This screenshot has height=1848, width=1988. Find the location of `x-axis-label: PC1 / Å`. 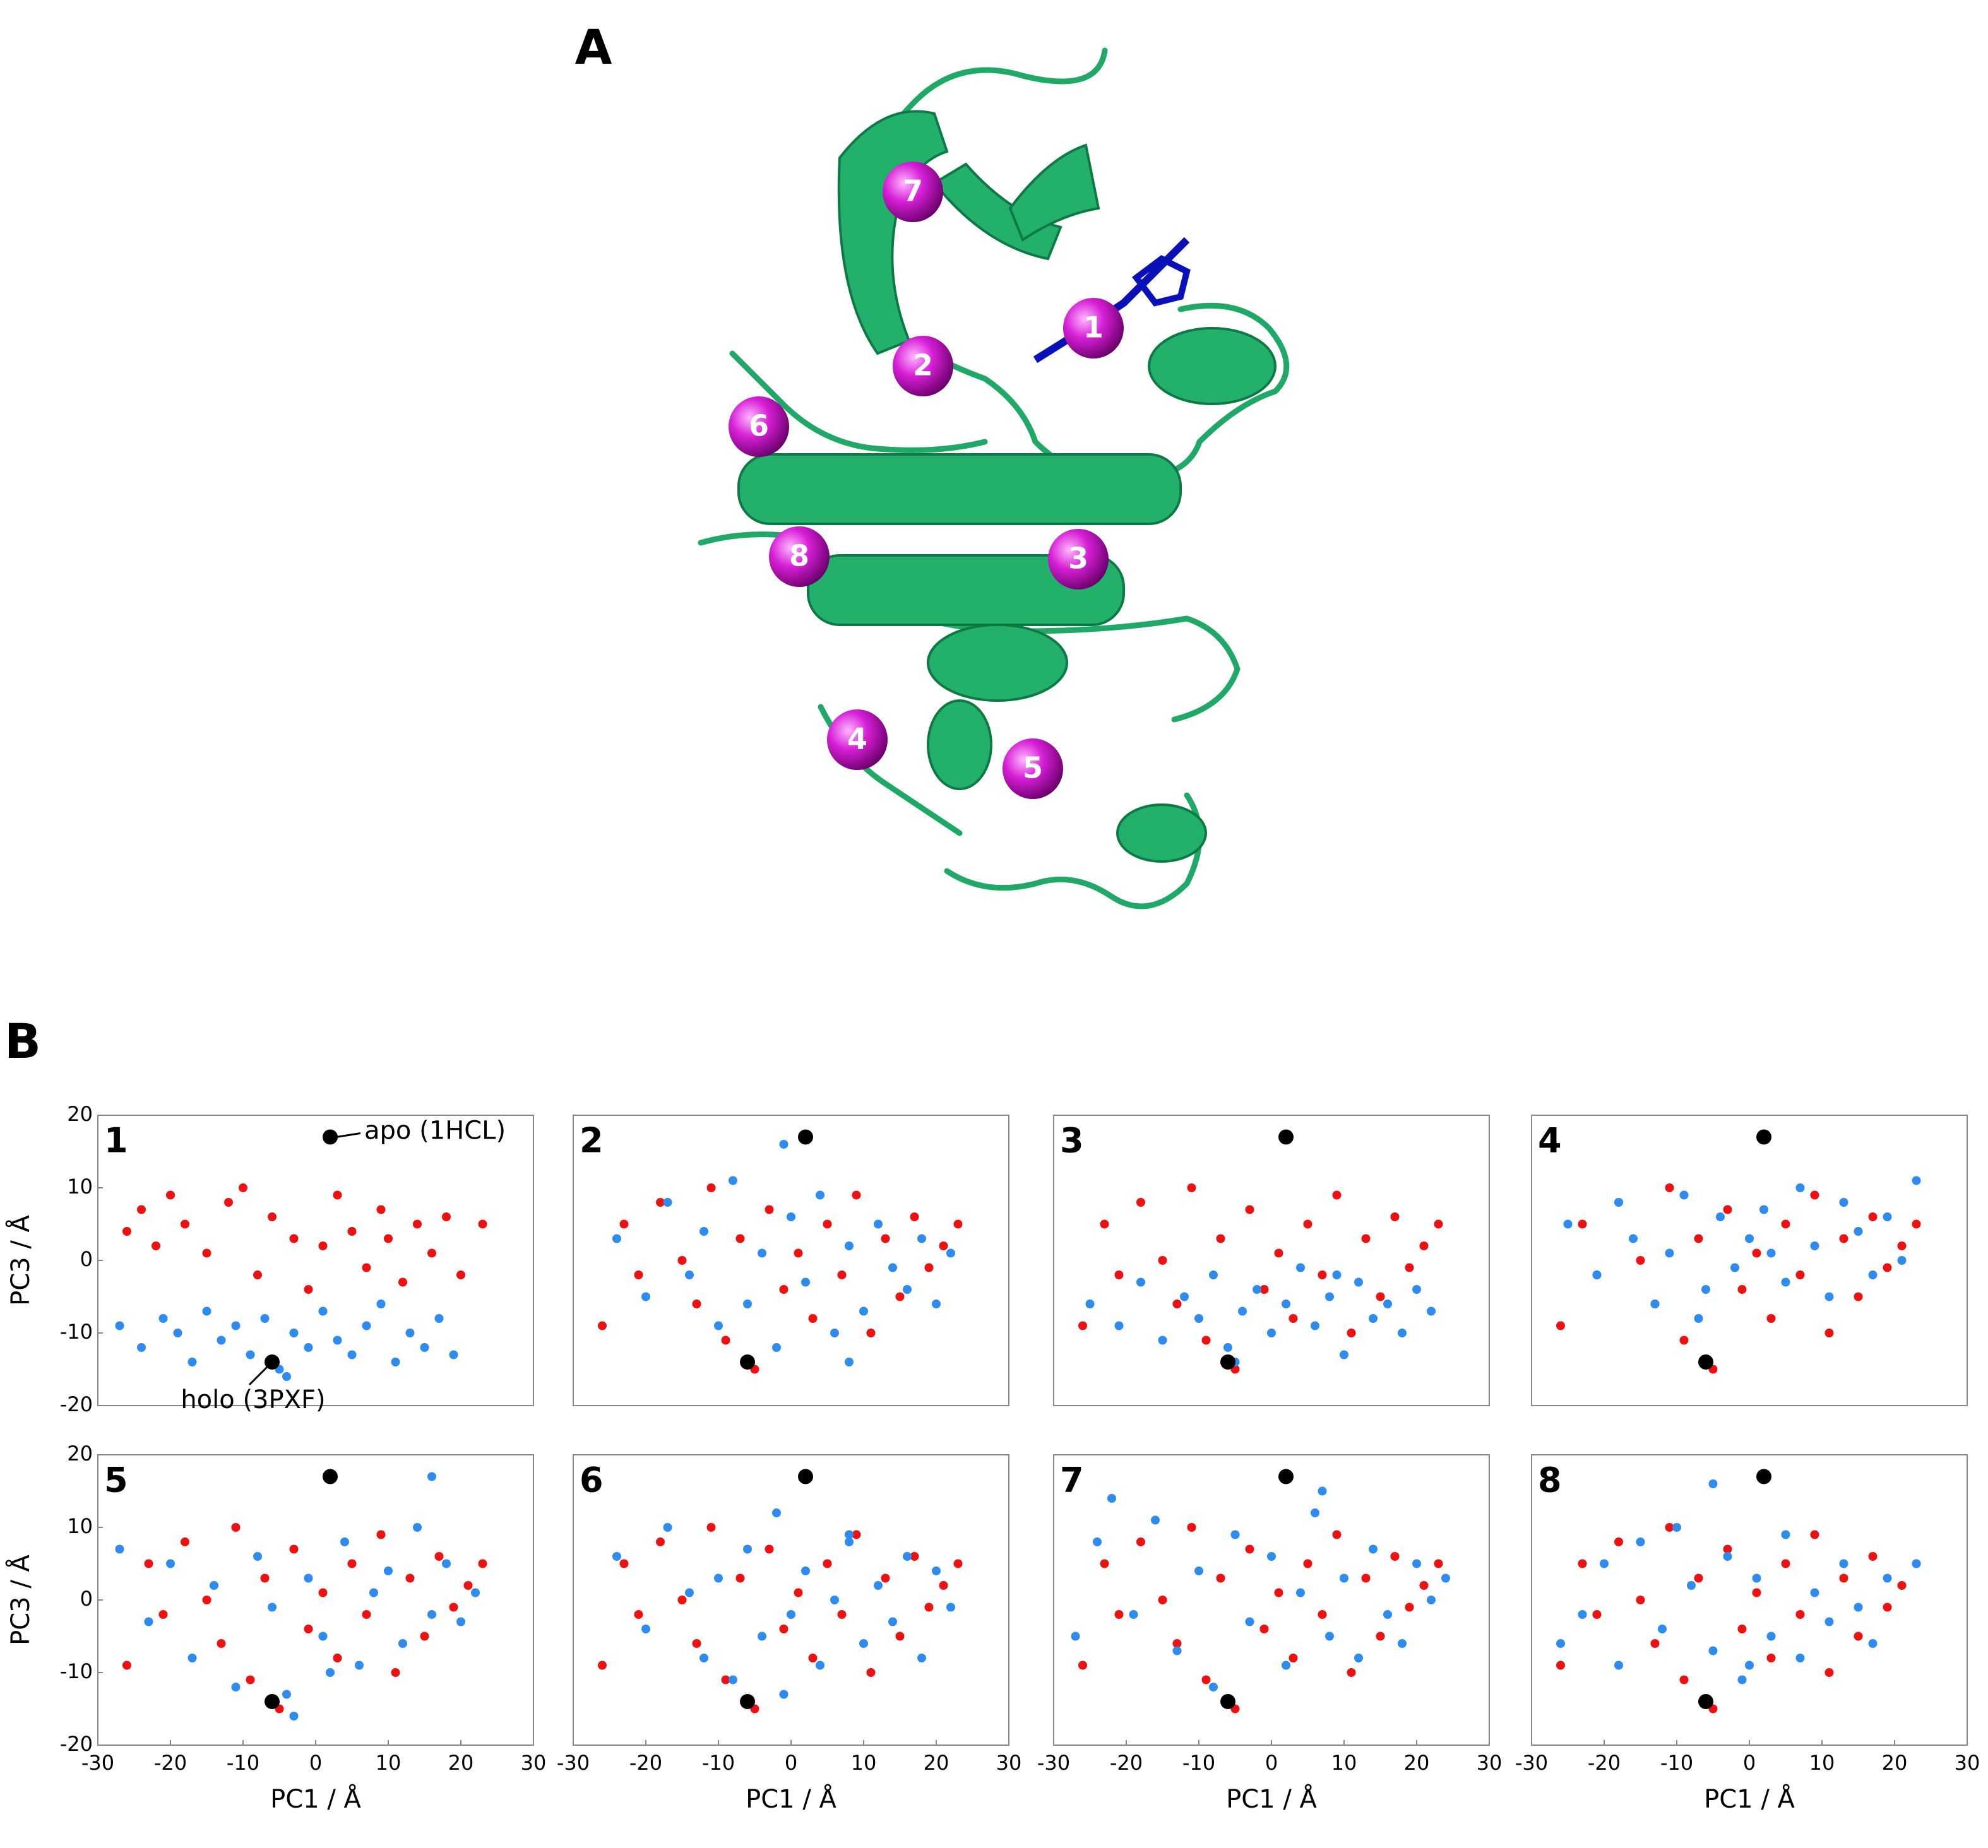

x-axis-label: PC1 / Å is located at coordinates (1271, 1799).